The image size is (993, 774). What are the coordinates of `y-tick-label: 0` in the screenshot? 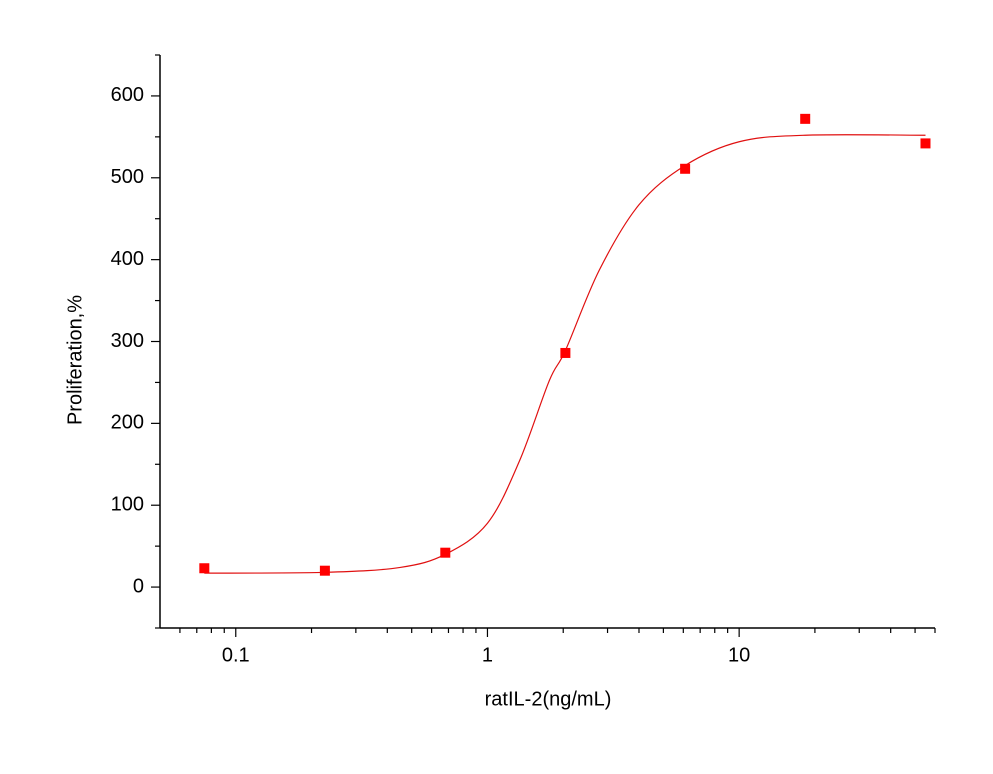 It's located at (138, 586).